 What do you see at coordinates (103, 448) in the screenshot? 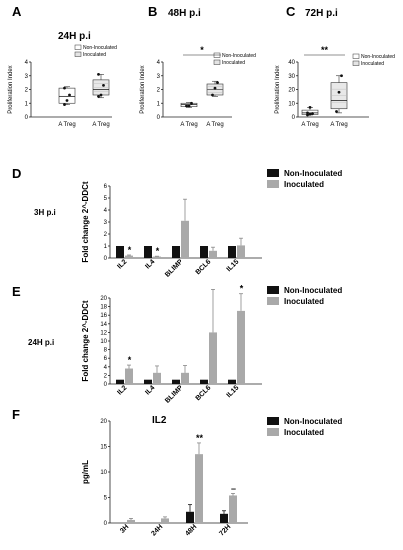
I see `y-tick-label: 15` at bounding box center [103, 448].